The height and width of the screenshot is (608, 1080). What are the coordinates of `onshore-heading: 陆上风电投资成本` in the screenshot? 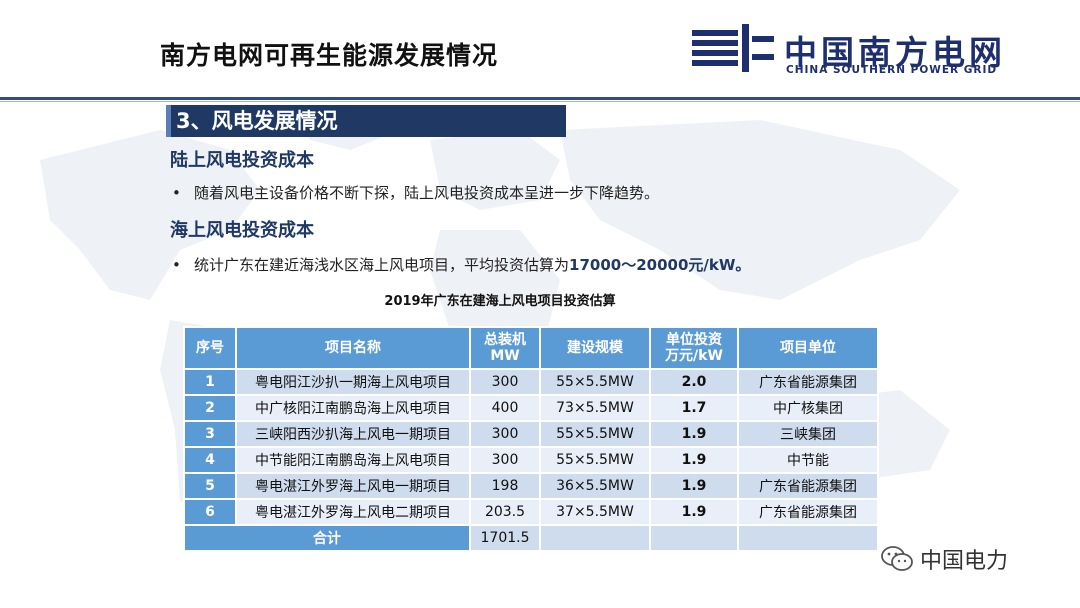 It's located at (242, 160).